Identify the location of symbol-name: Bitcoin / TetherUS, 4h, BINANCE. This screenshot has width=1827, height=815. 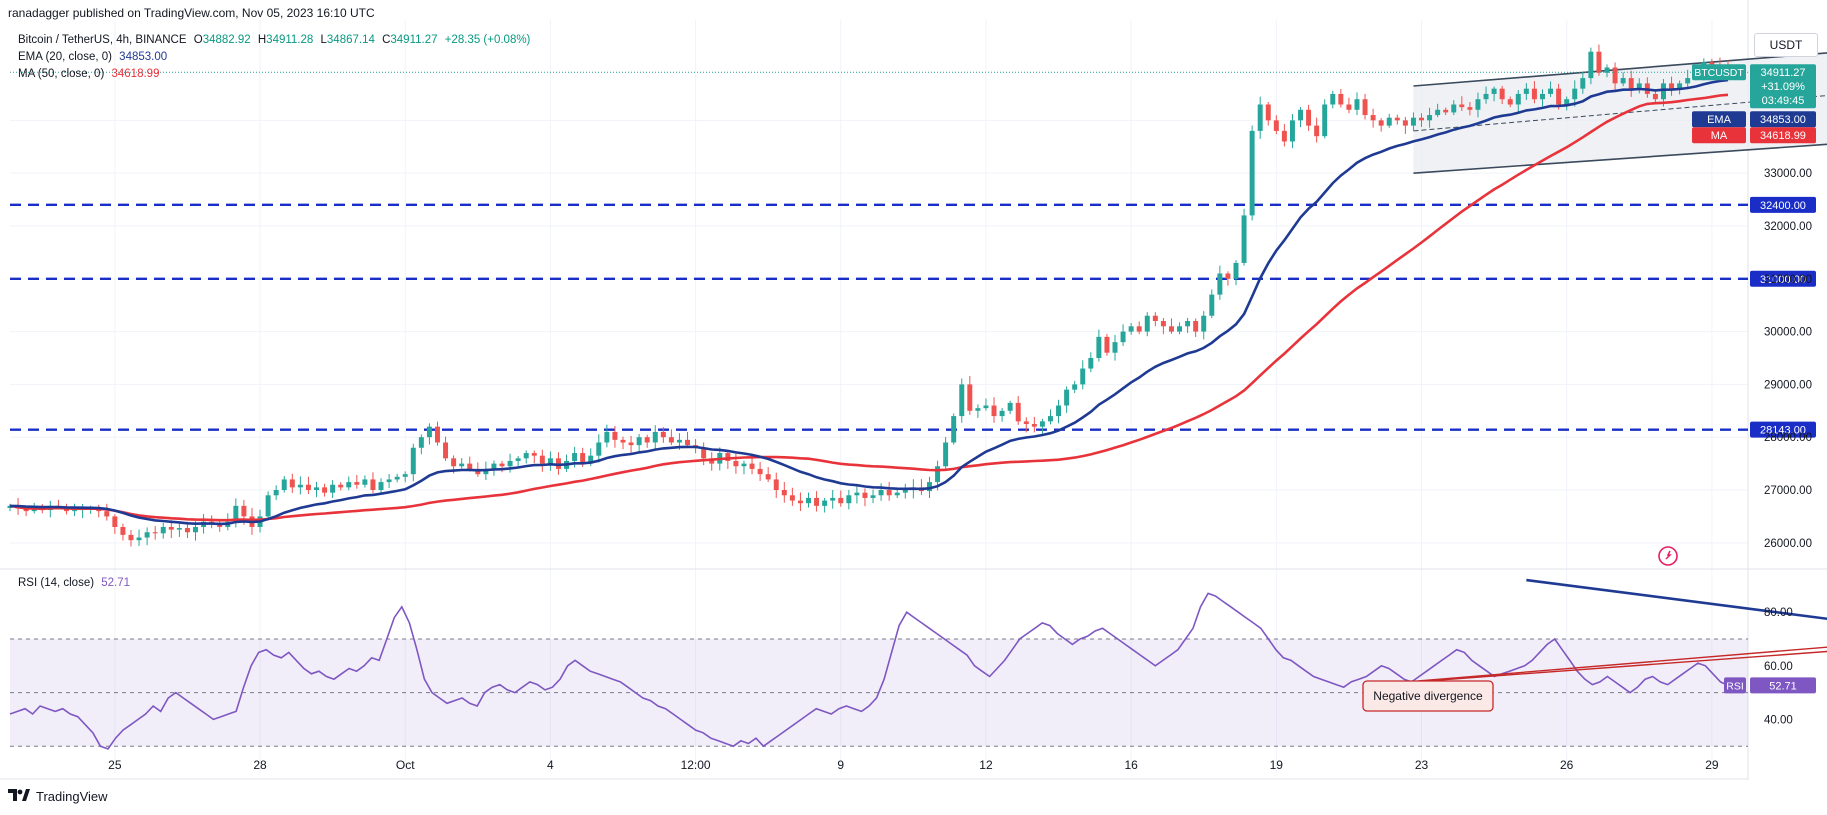
(102, 40).